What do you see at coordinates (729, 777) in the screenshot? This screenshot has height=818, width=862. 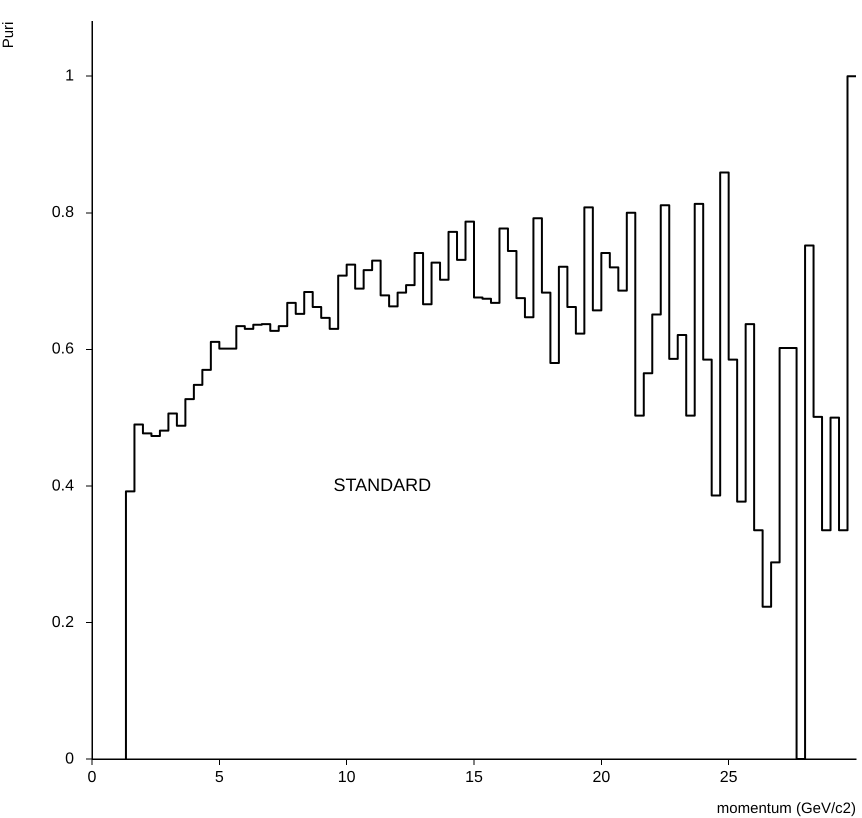 I see `x-tick-label: 25` at bounding box center [729, 777].